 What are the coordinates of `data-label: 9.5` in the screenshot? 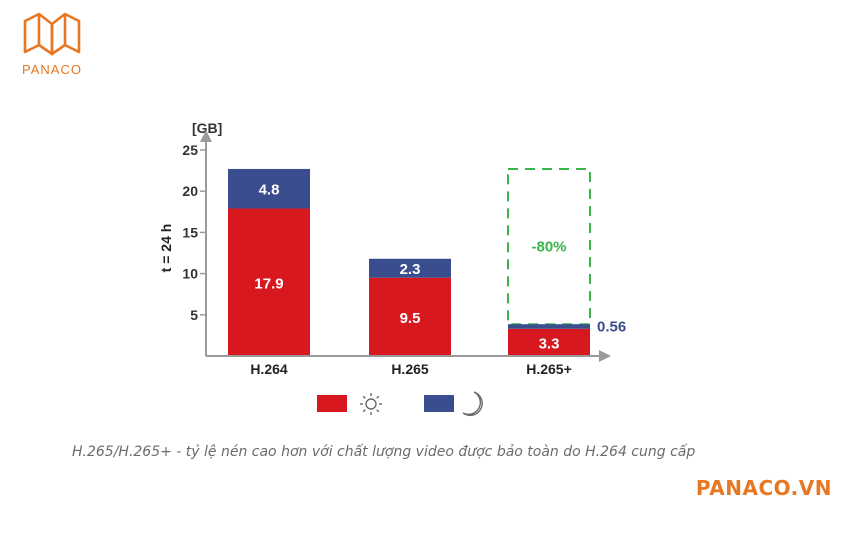 It's located at (410, 318).